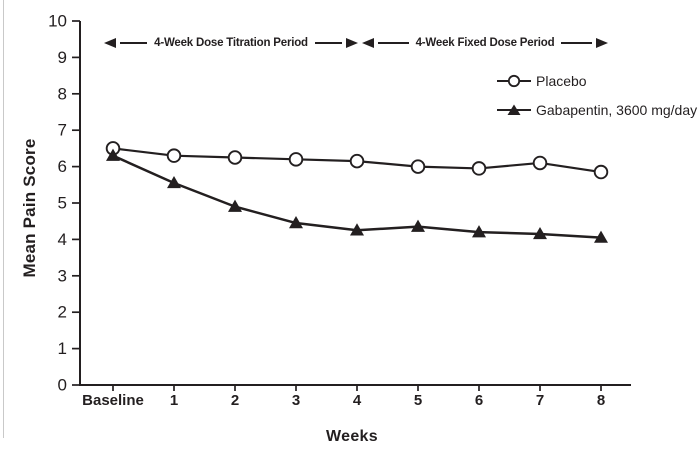  Describe the element at coordinates (296, 400) in the screenshot. I see `x-tick-label: 3` at that location.